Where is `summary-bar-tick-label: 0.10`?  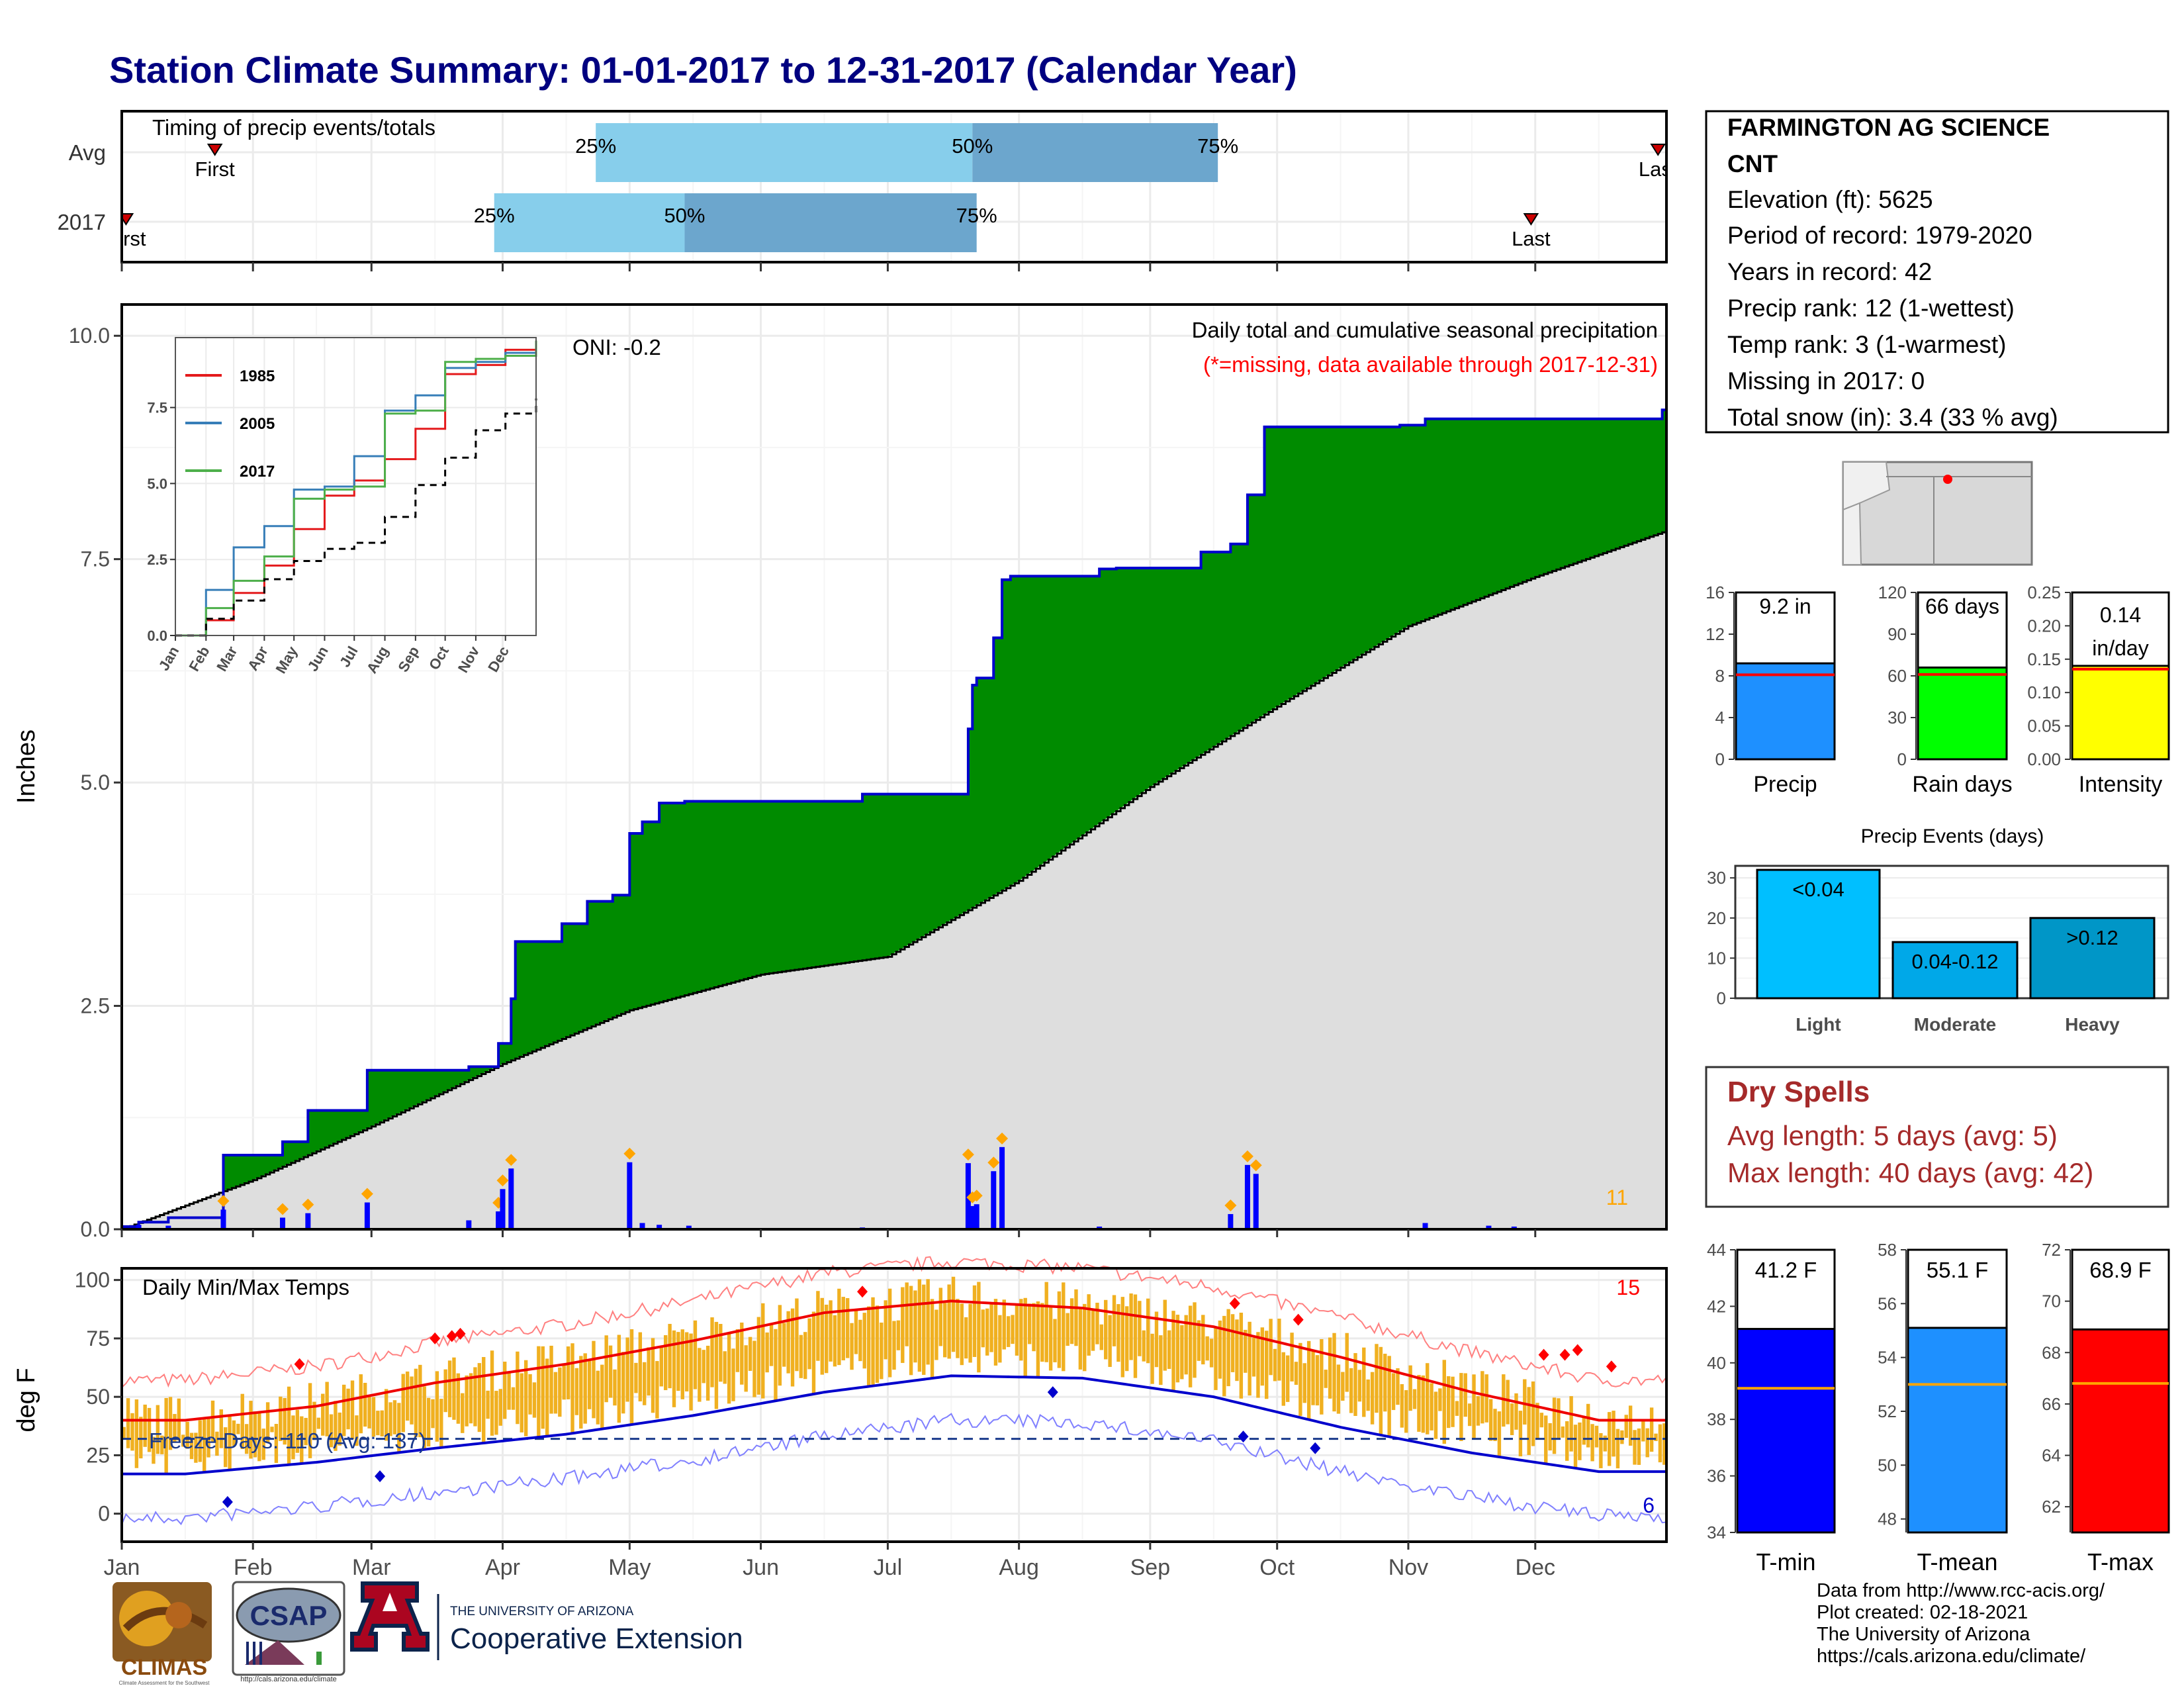 summary-bar-tick-label: 0.10 is located at coordinates (2044, 692).